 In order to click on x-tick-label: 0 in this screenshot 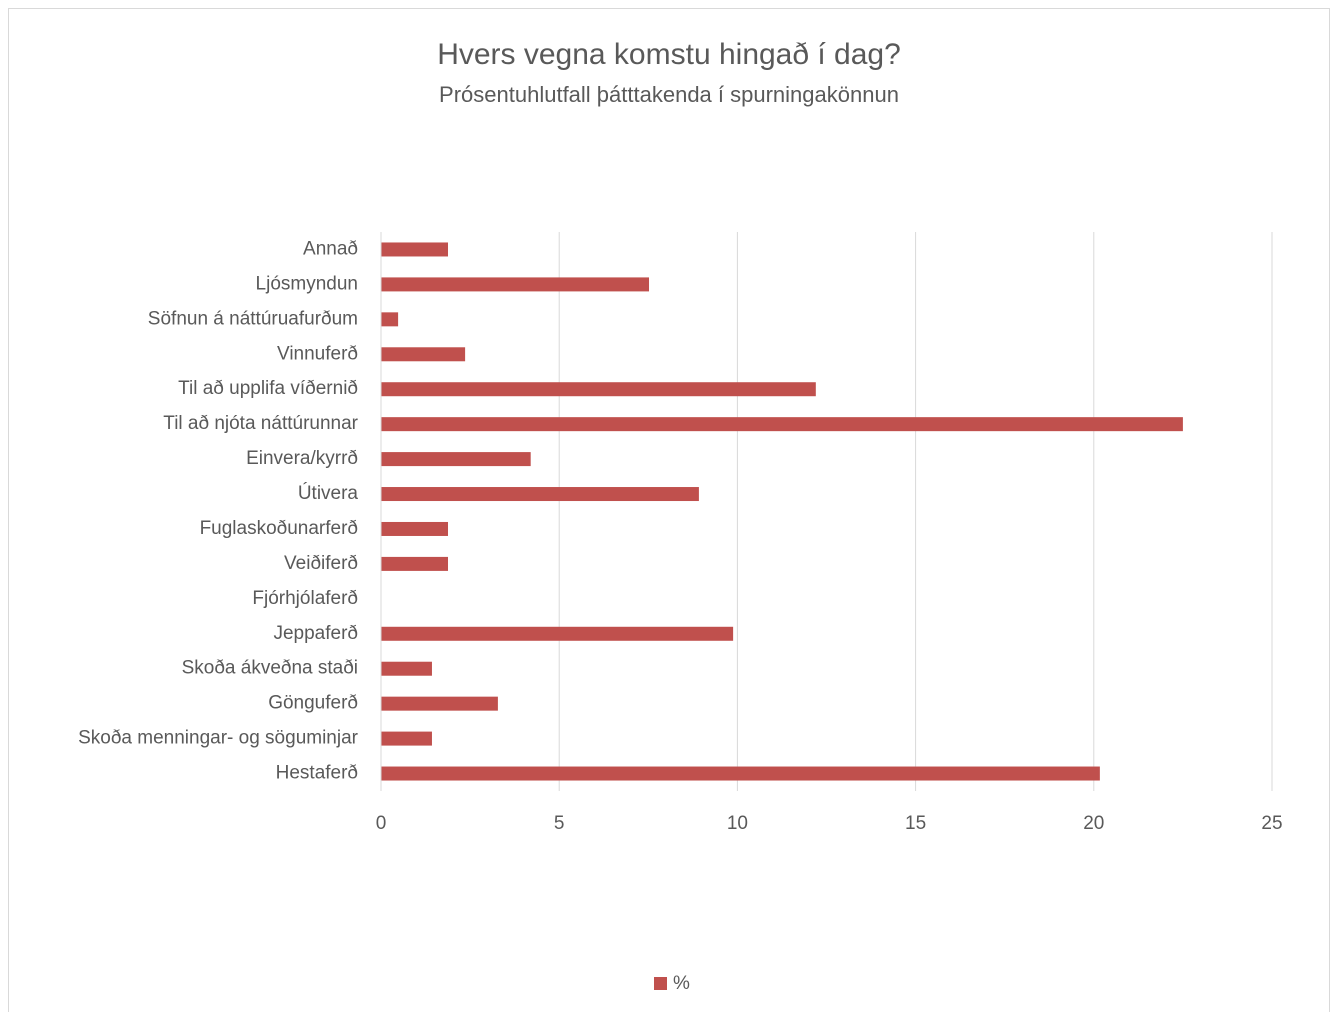, I will do `click(381, 823)`.